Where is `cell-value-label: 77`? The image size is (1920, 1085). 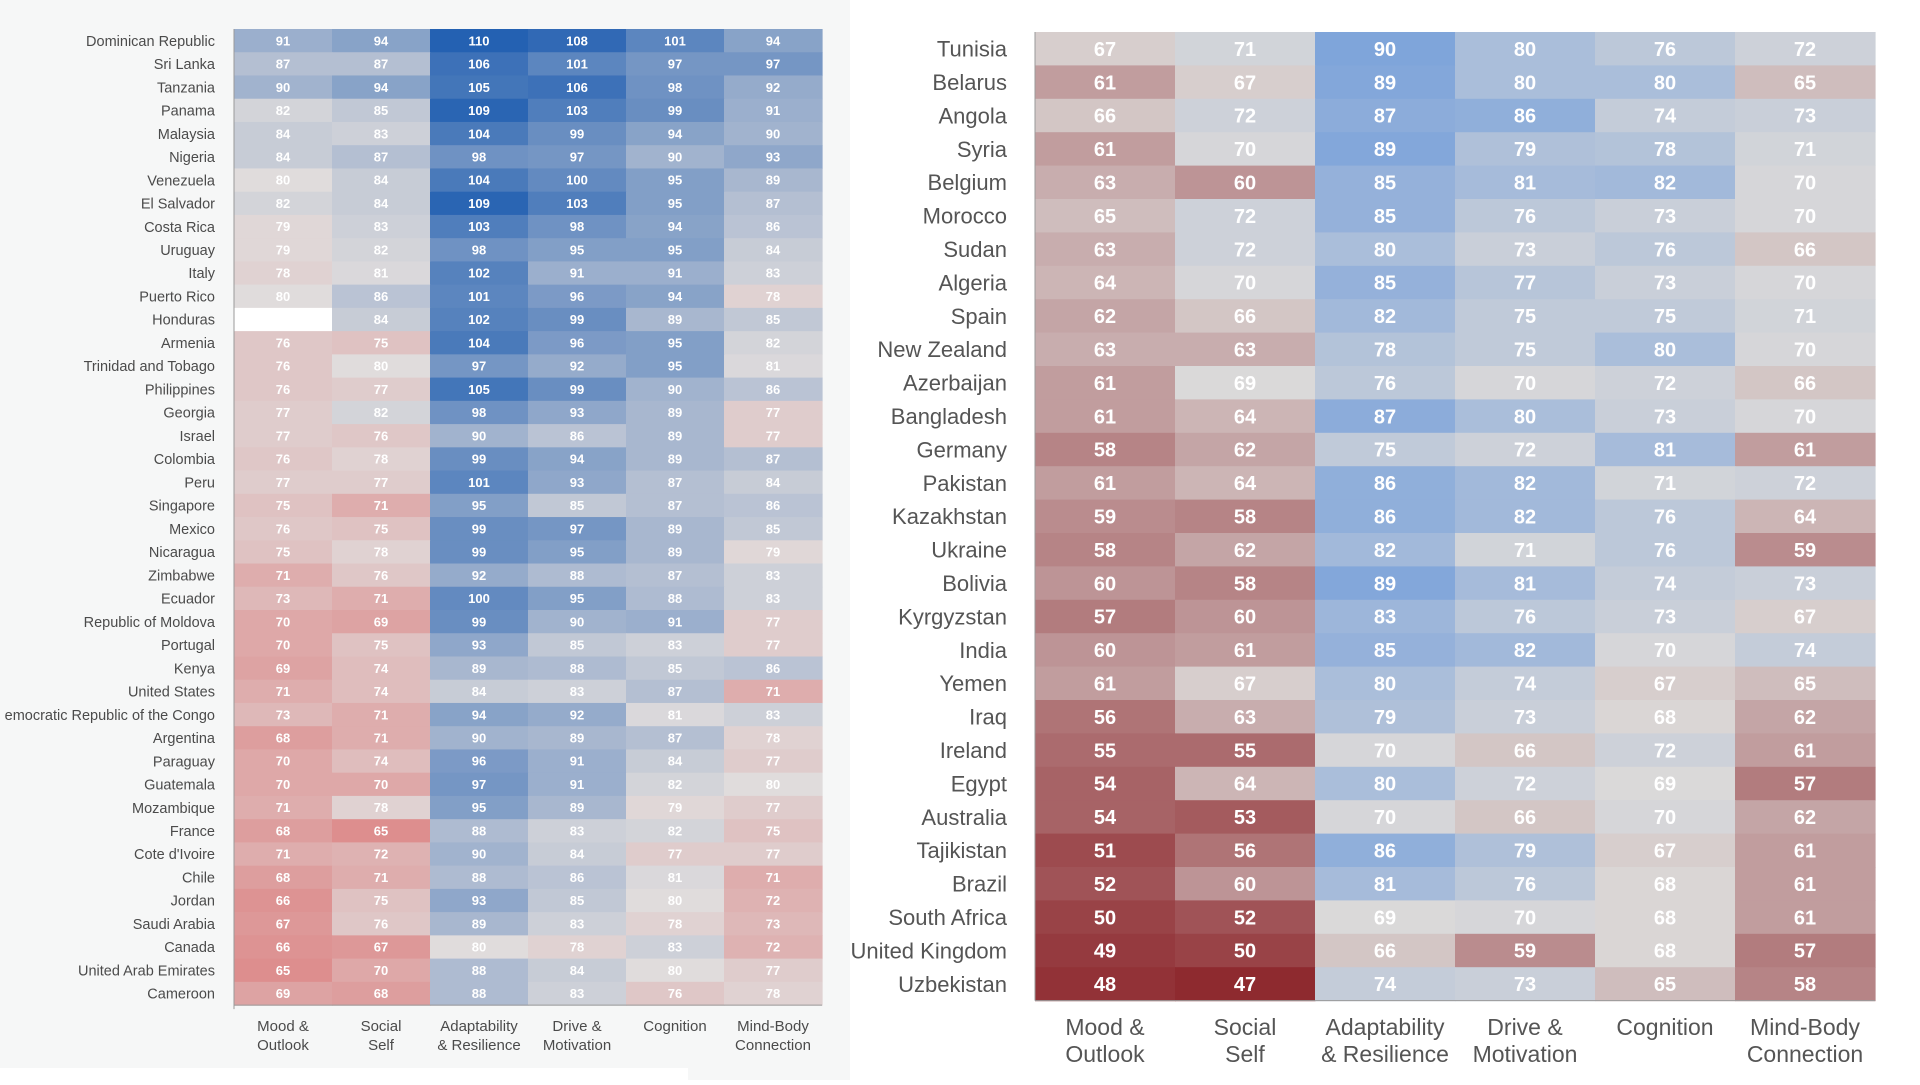 cell-value-label: 77 is located at coordinates (675, 854).